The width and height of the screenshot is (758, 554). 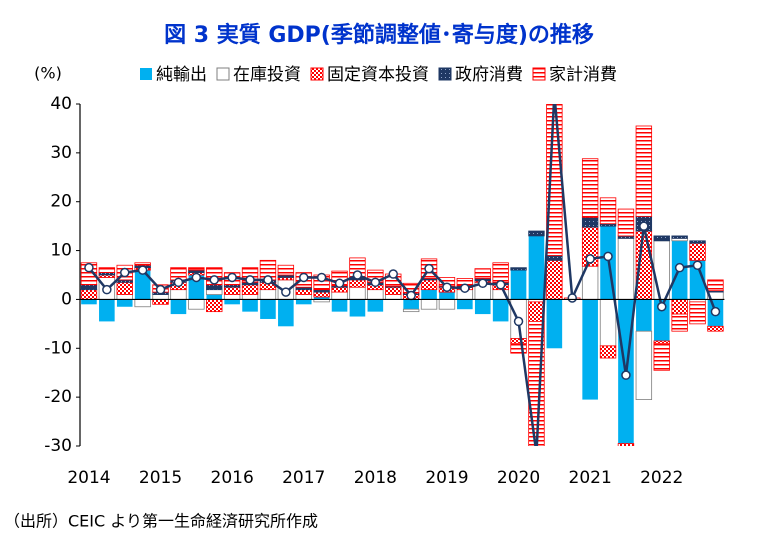 I want to click on y-tick-label: 10, so click(x=61, y=251).